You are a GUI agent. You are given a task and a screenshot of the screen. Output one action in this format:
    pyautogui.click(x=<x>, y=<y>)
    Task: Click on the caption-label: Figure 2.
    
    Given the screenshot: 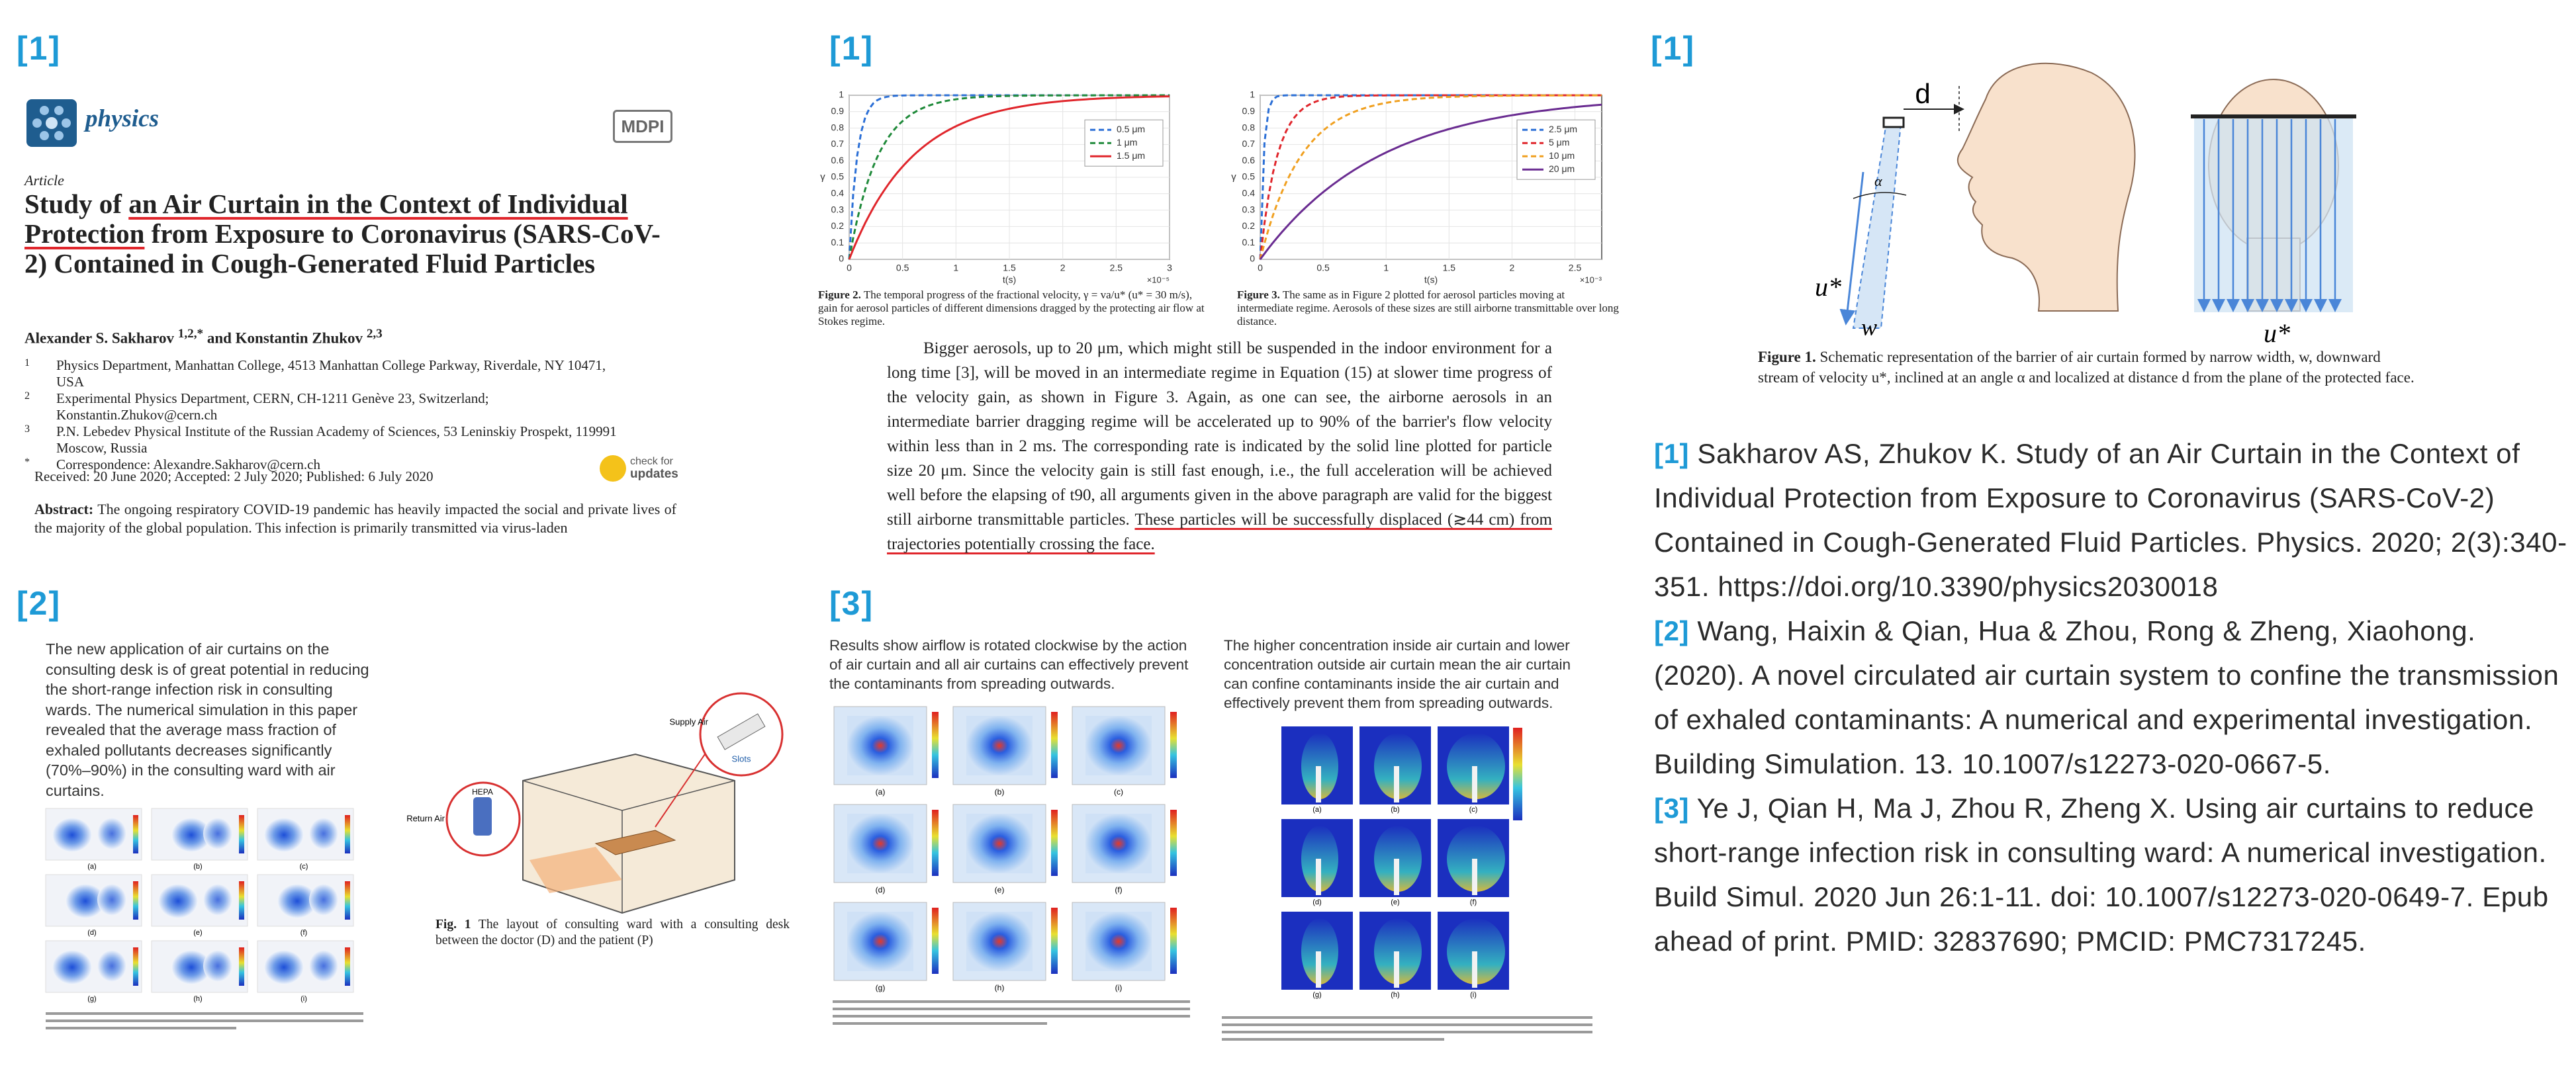 What is the action you would take?
    pyautogui.click(x=839, y=294)
    